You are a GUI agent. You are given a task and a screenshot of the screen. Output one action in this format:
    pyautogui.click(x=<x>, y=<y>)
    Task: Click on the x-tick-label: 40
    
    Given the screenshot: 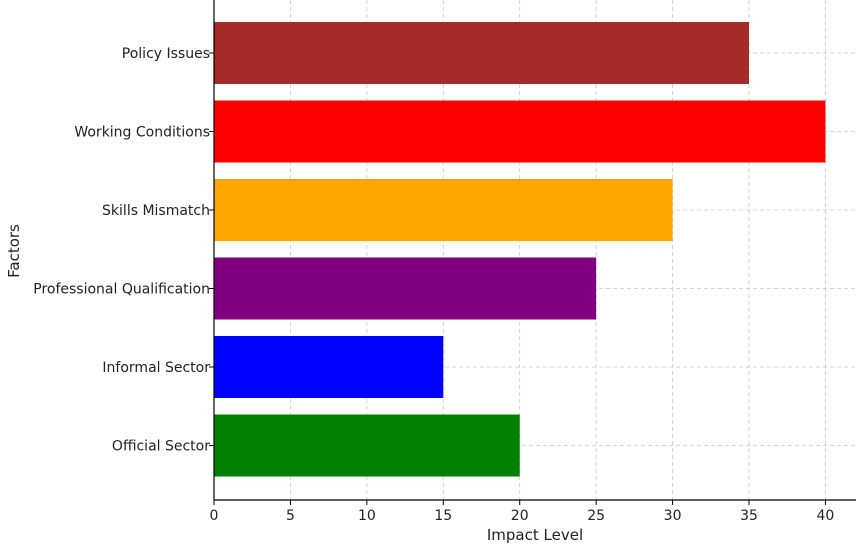 What is the action you would take?
    pyautogui.click(x=826, y=516)
    